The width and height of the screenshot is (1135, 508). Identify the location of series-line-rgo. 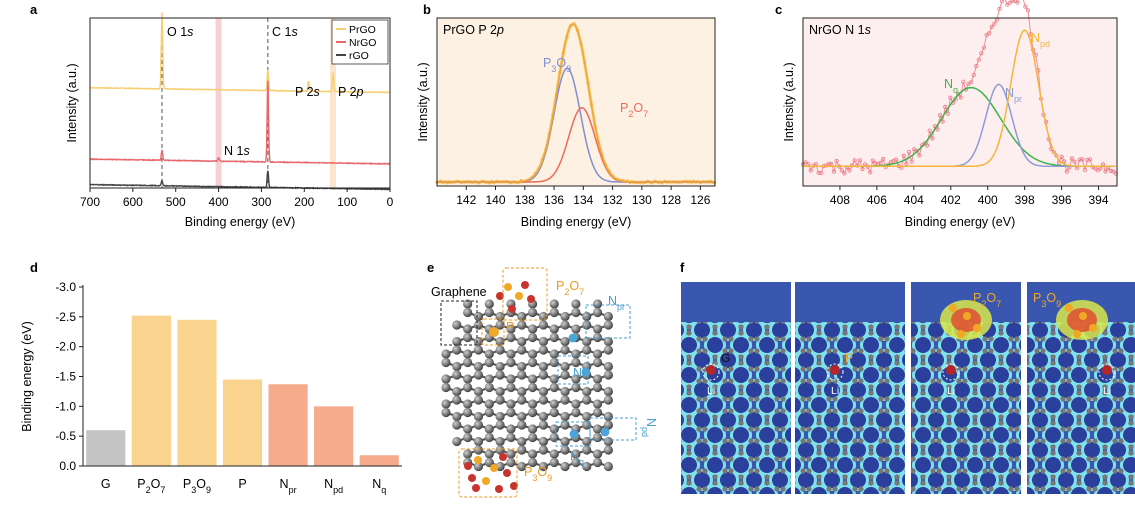
(240, 180).